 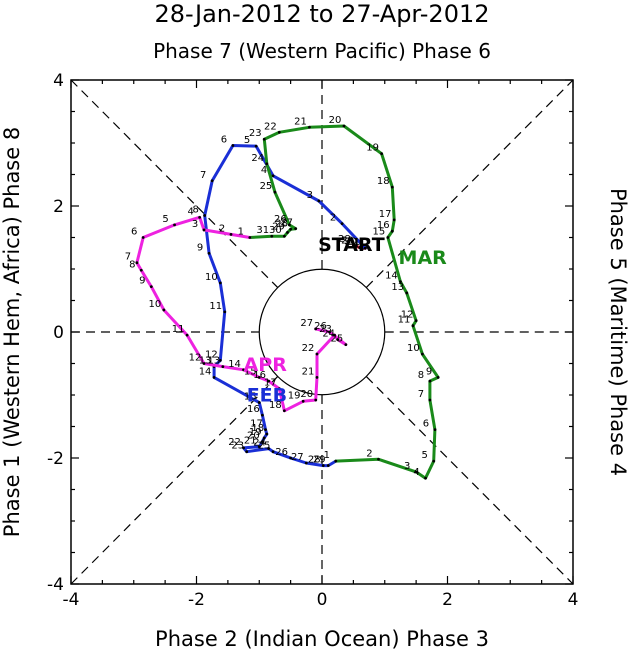 What do you see at coordinates (372, 148) in the screenshot?
I see `day-label-mar-19: 19` at bounding box center [372, 148].